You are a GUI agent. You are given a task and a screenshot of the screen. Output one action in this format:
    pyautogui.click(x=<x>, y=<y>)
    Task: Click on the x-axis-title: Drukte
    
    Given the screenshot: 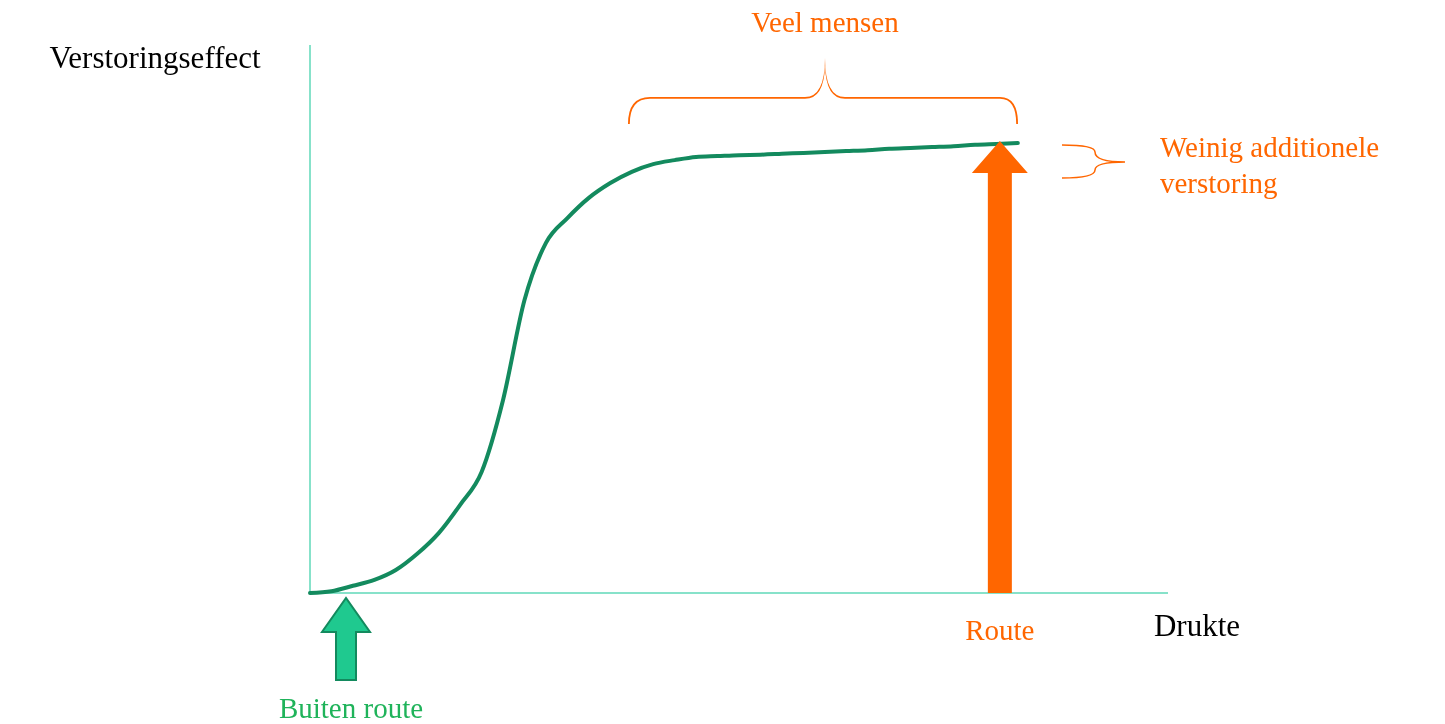 What is the action you would take?
    pyautogui.click(x=1197, y=625)
    